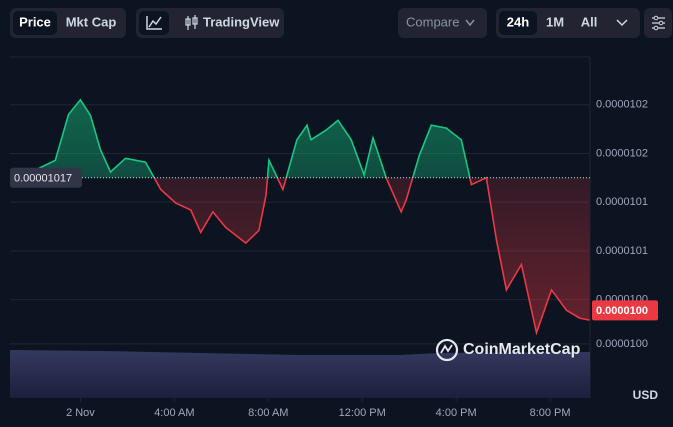 This screenshot has width=673, height=427. I want to click on x-tick-label: 8:00 AM, so click(268, 413).